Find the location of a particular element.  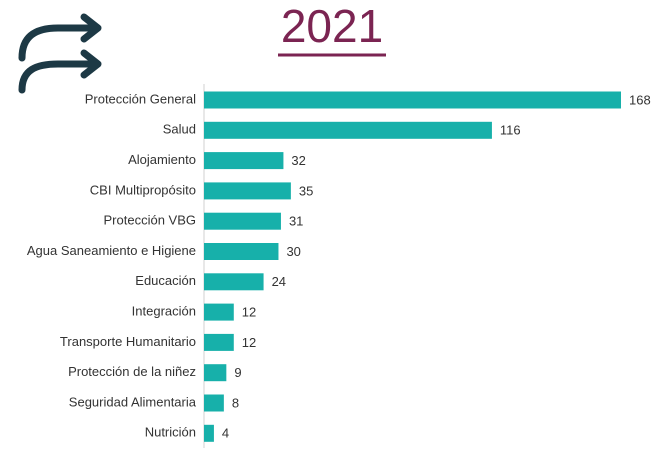

category-label: Agua Saneamiento e Higiene is located at coordinates (111, 250).